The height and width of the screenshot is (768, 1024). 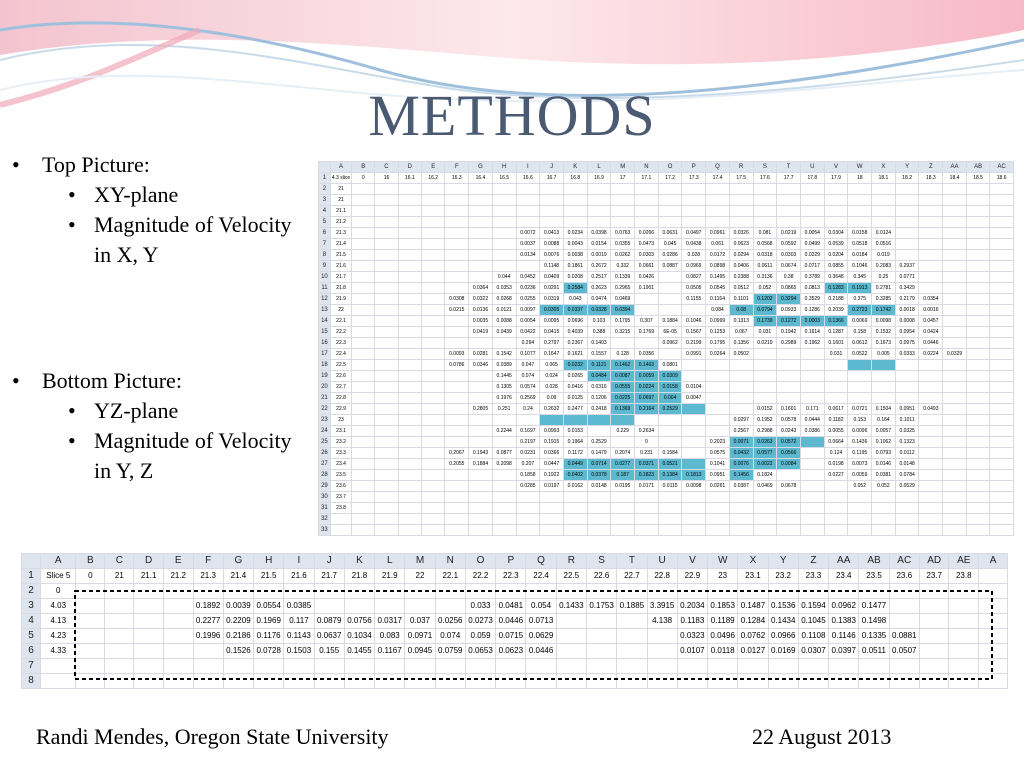 I want to click on row-header: 8, so click(x=31, y=681).